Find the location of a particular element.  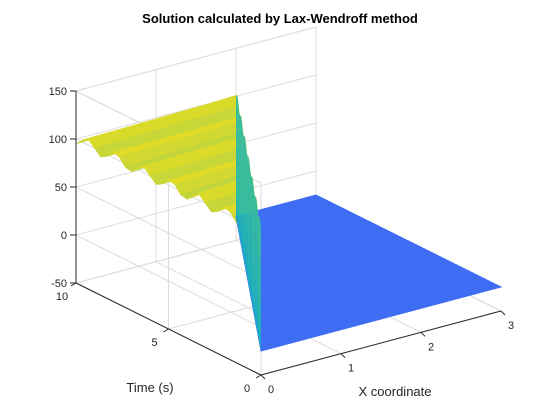

y-axis-label: Time (s) is located at coordinates (149, 387).